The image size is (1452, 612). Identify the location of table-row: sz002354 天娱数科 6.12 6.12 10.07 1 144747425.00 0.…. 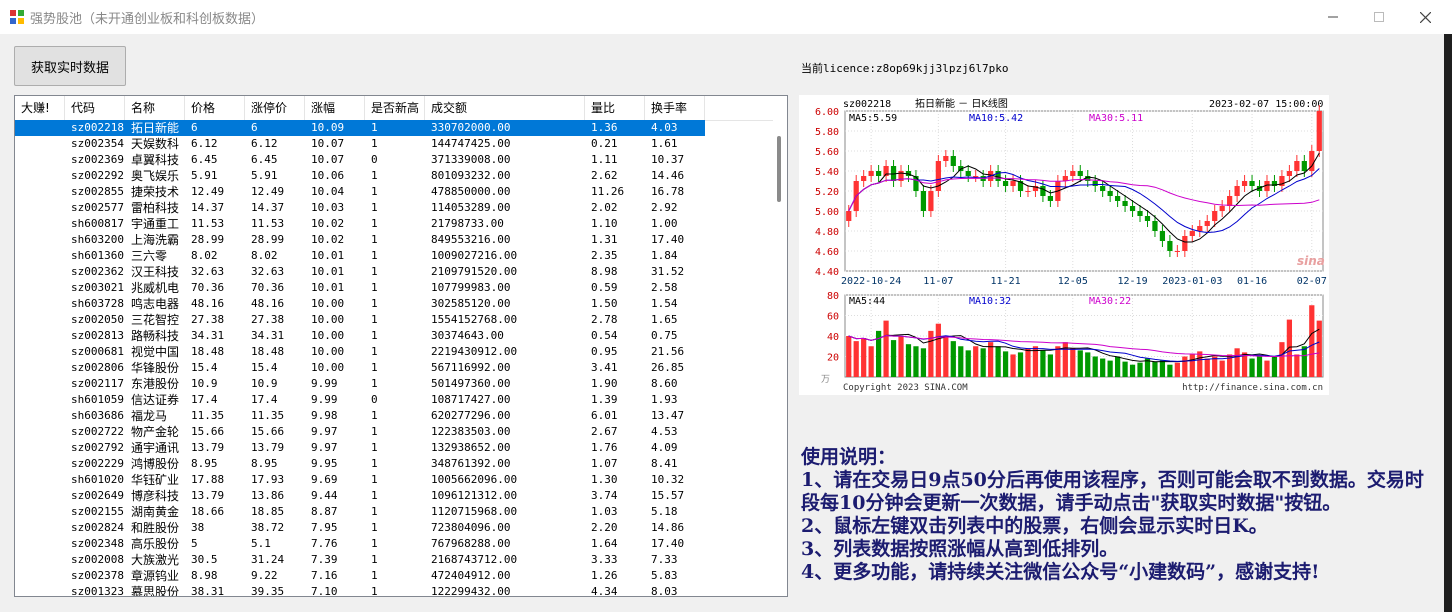
(394, 144).